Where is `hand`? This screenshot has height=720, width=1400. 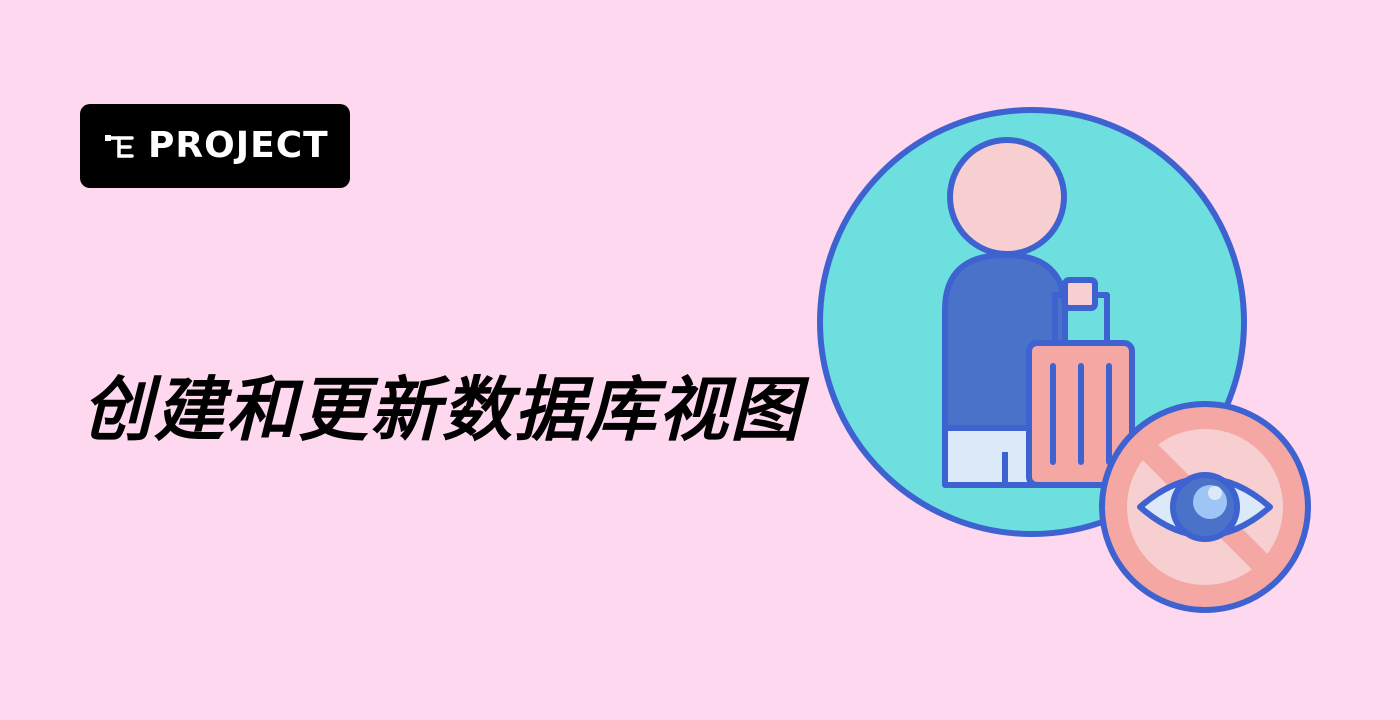
hand is located at coordinates (1080, 294).